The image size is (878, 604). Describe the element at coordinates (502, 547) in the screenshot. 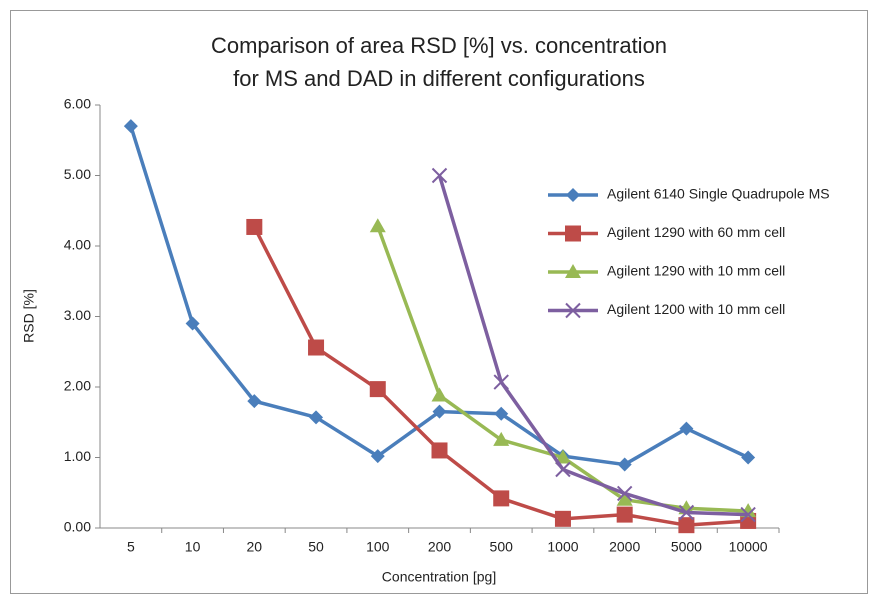

I see `x-tick-label: 500` at that location.